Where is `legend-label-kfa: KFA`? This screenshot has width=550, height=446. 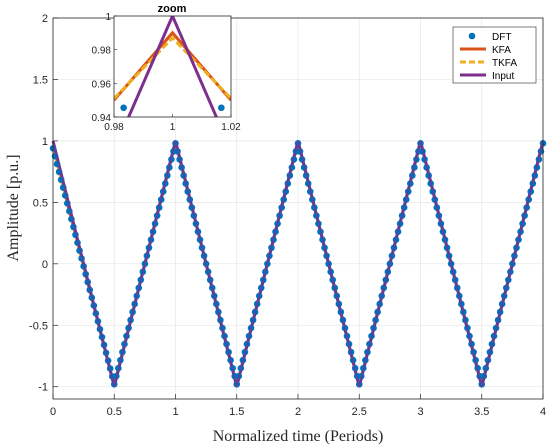
legend-label-kfa: KFA is located at coordinates (501, 50).